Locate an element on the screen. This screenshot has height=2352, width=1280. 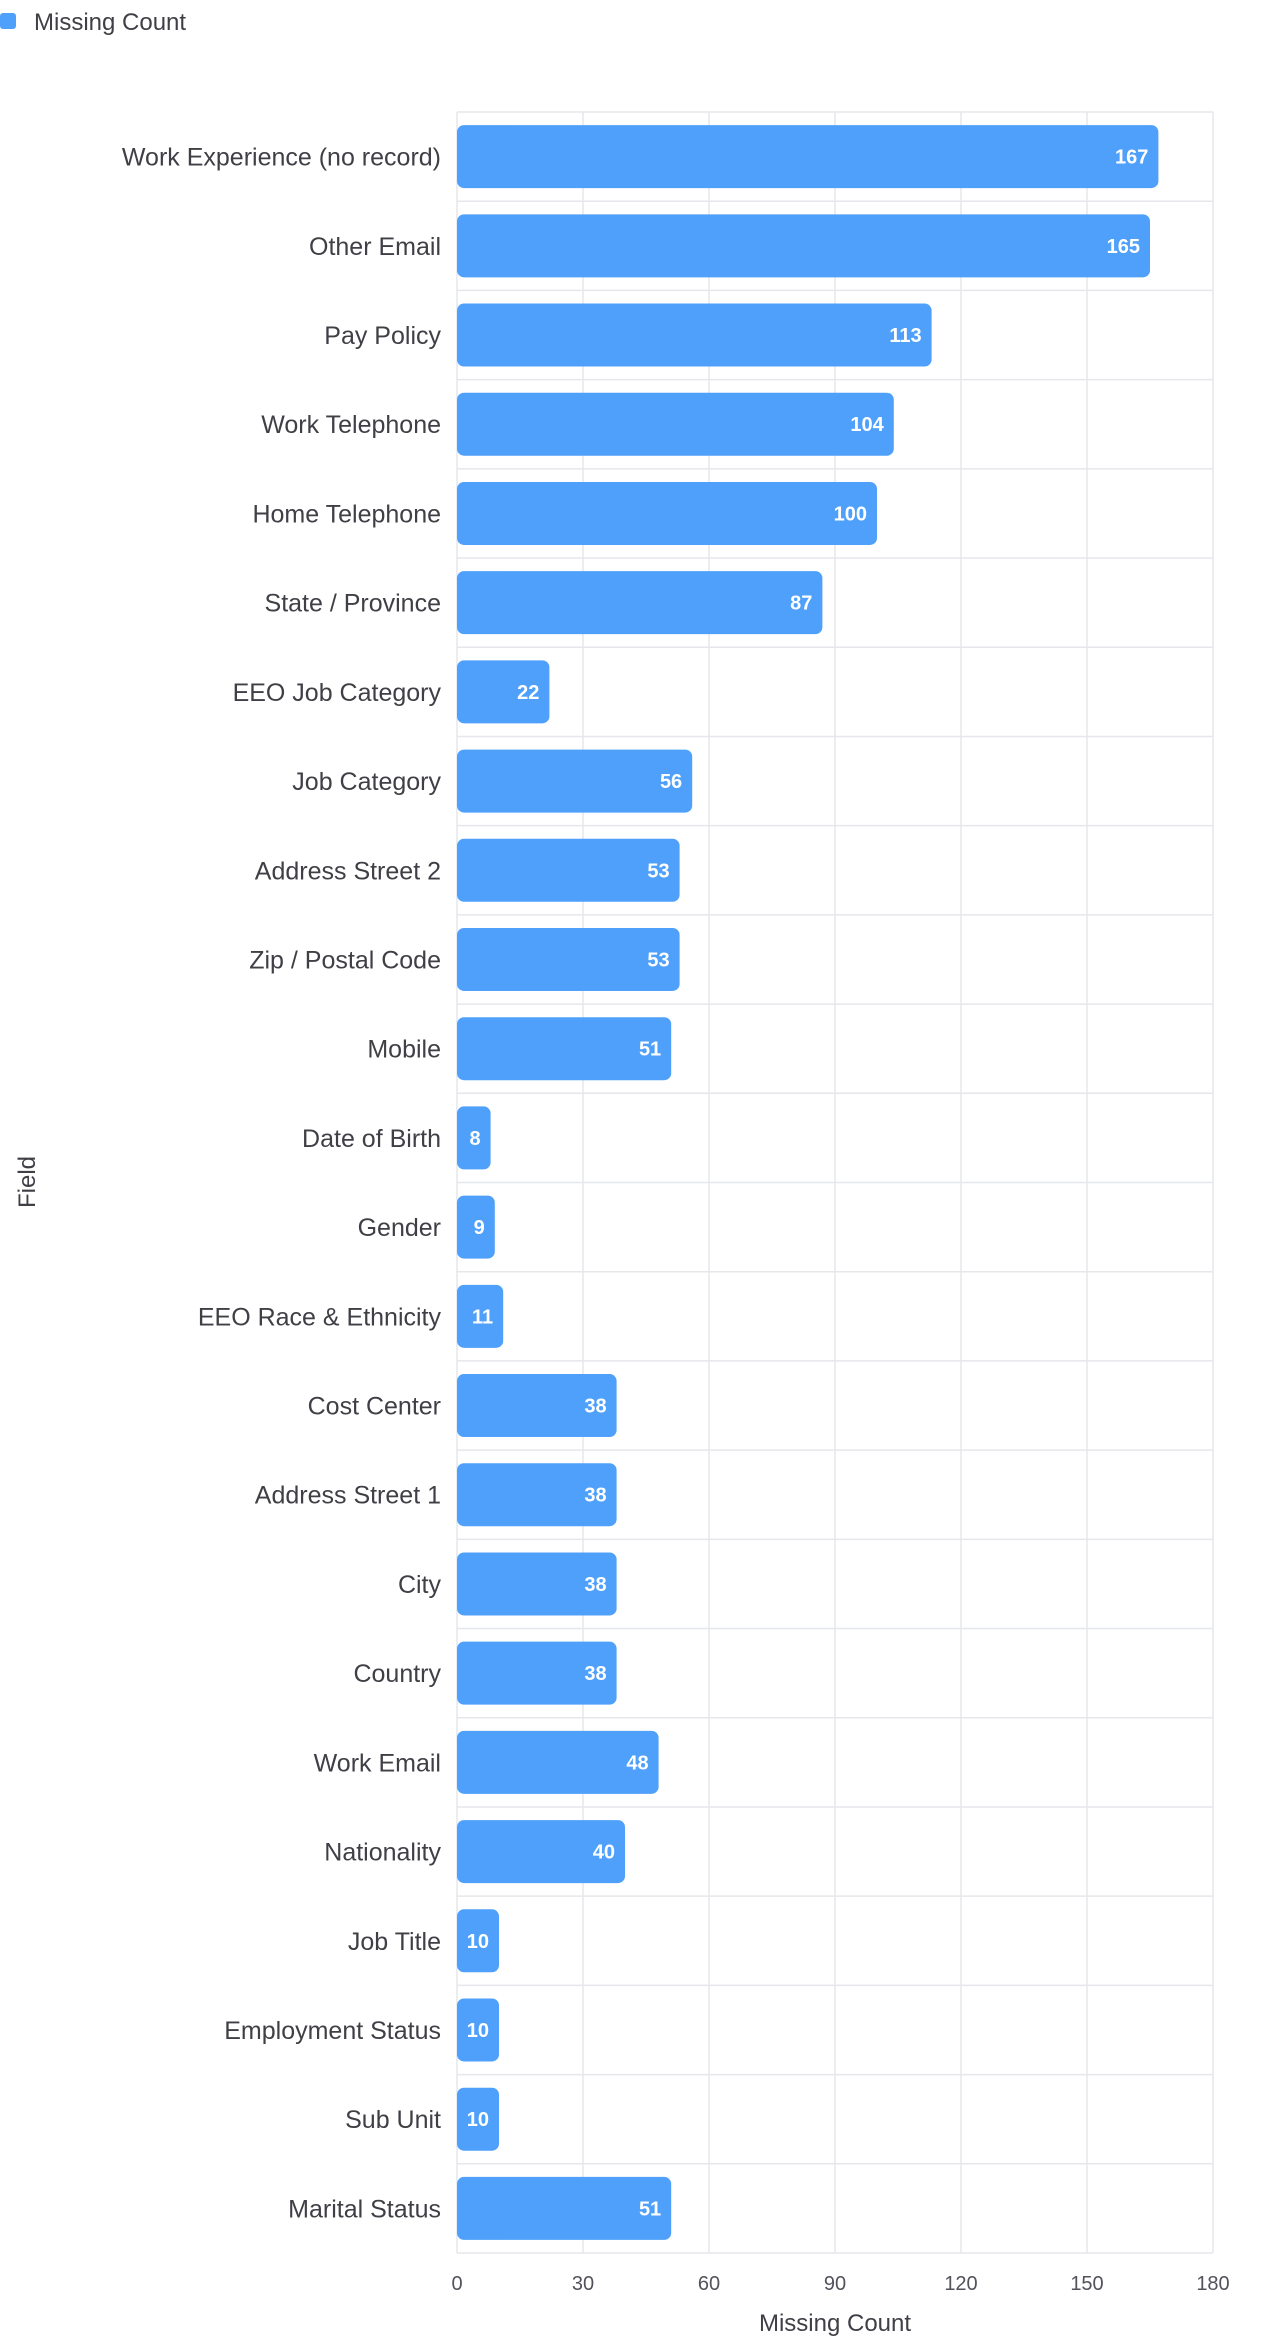
category-label: State / Province is located at coordinates (353, 604).